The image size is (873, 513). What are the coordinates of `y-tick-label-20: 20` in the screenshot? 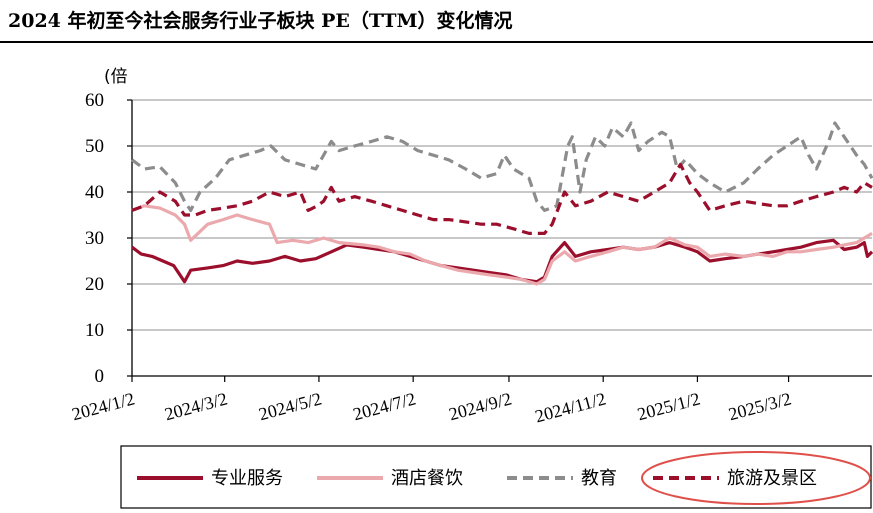 It's located at (94, 284).